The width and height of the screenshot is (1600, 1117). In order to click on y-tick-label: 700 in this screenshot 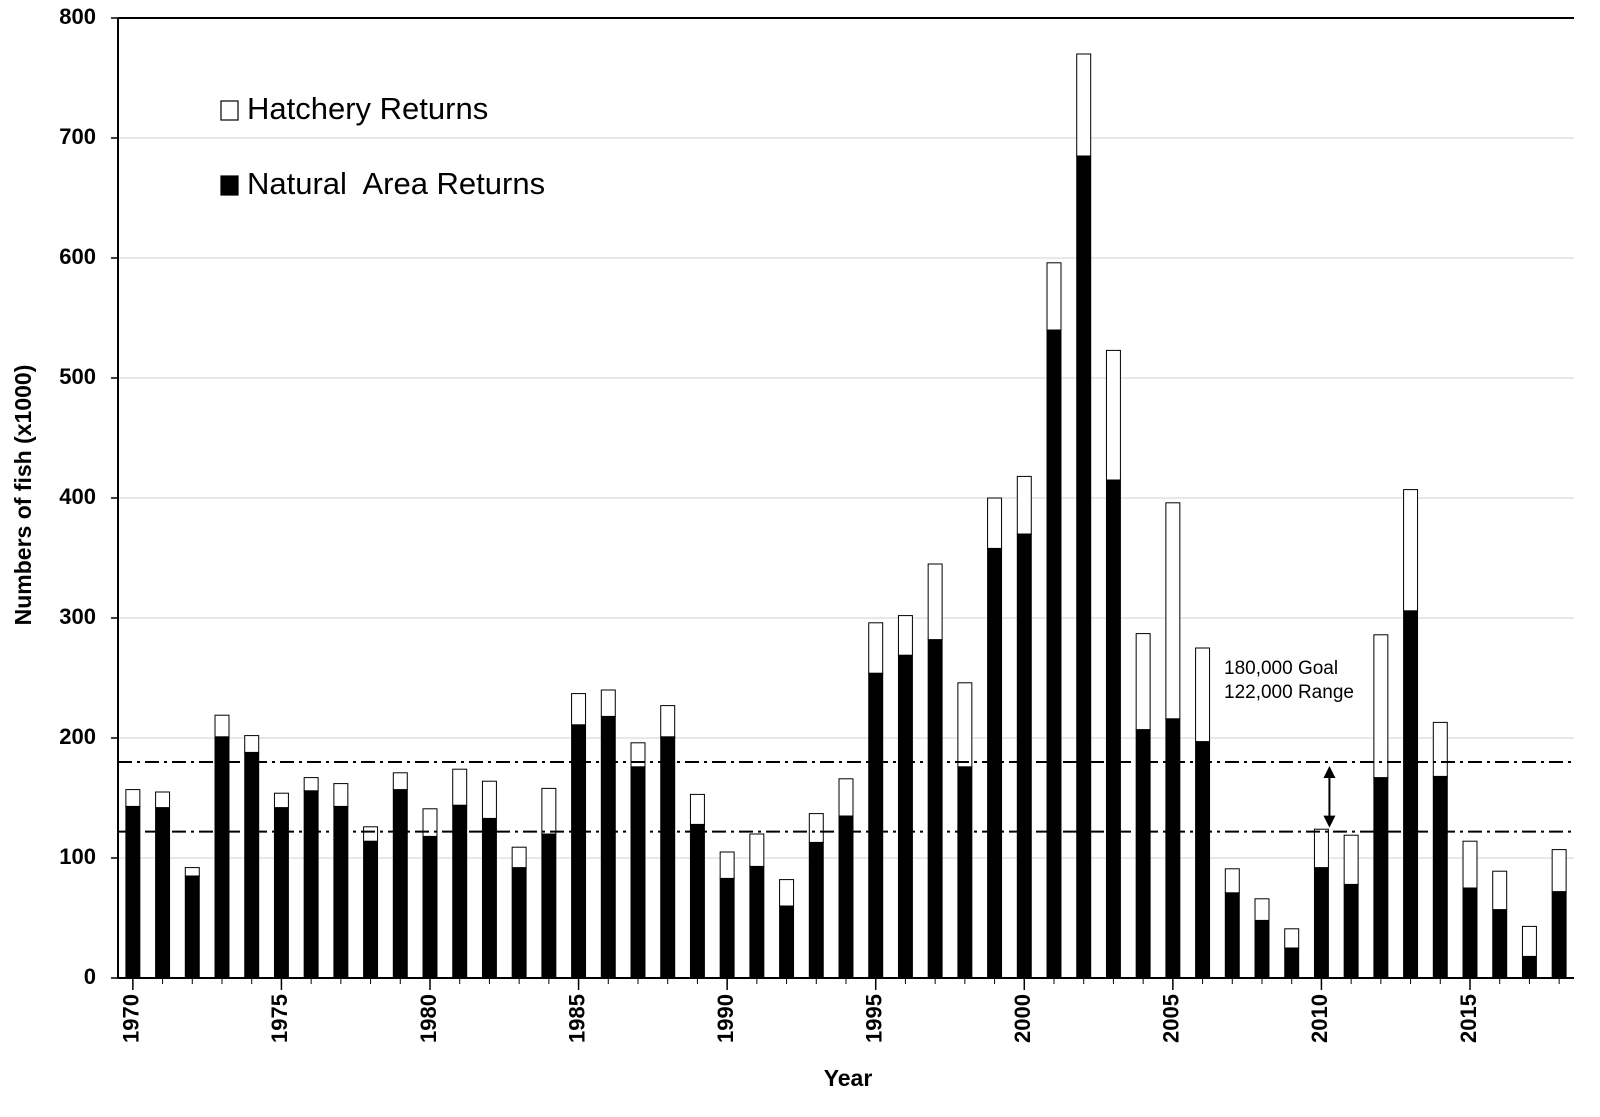, I will do `click(77, 136)`.